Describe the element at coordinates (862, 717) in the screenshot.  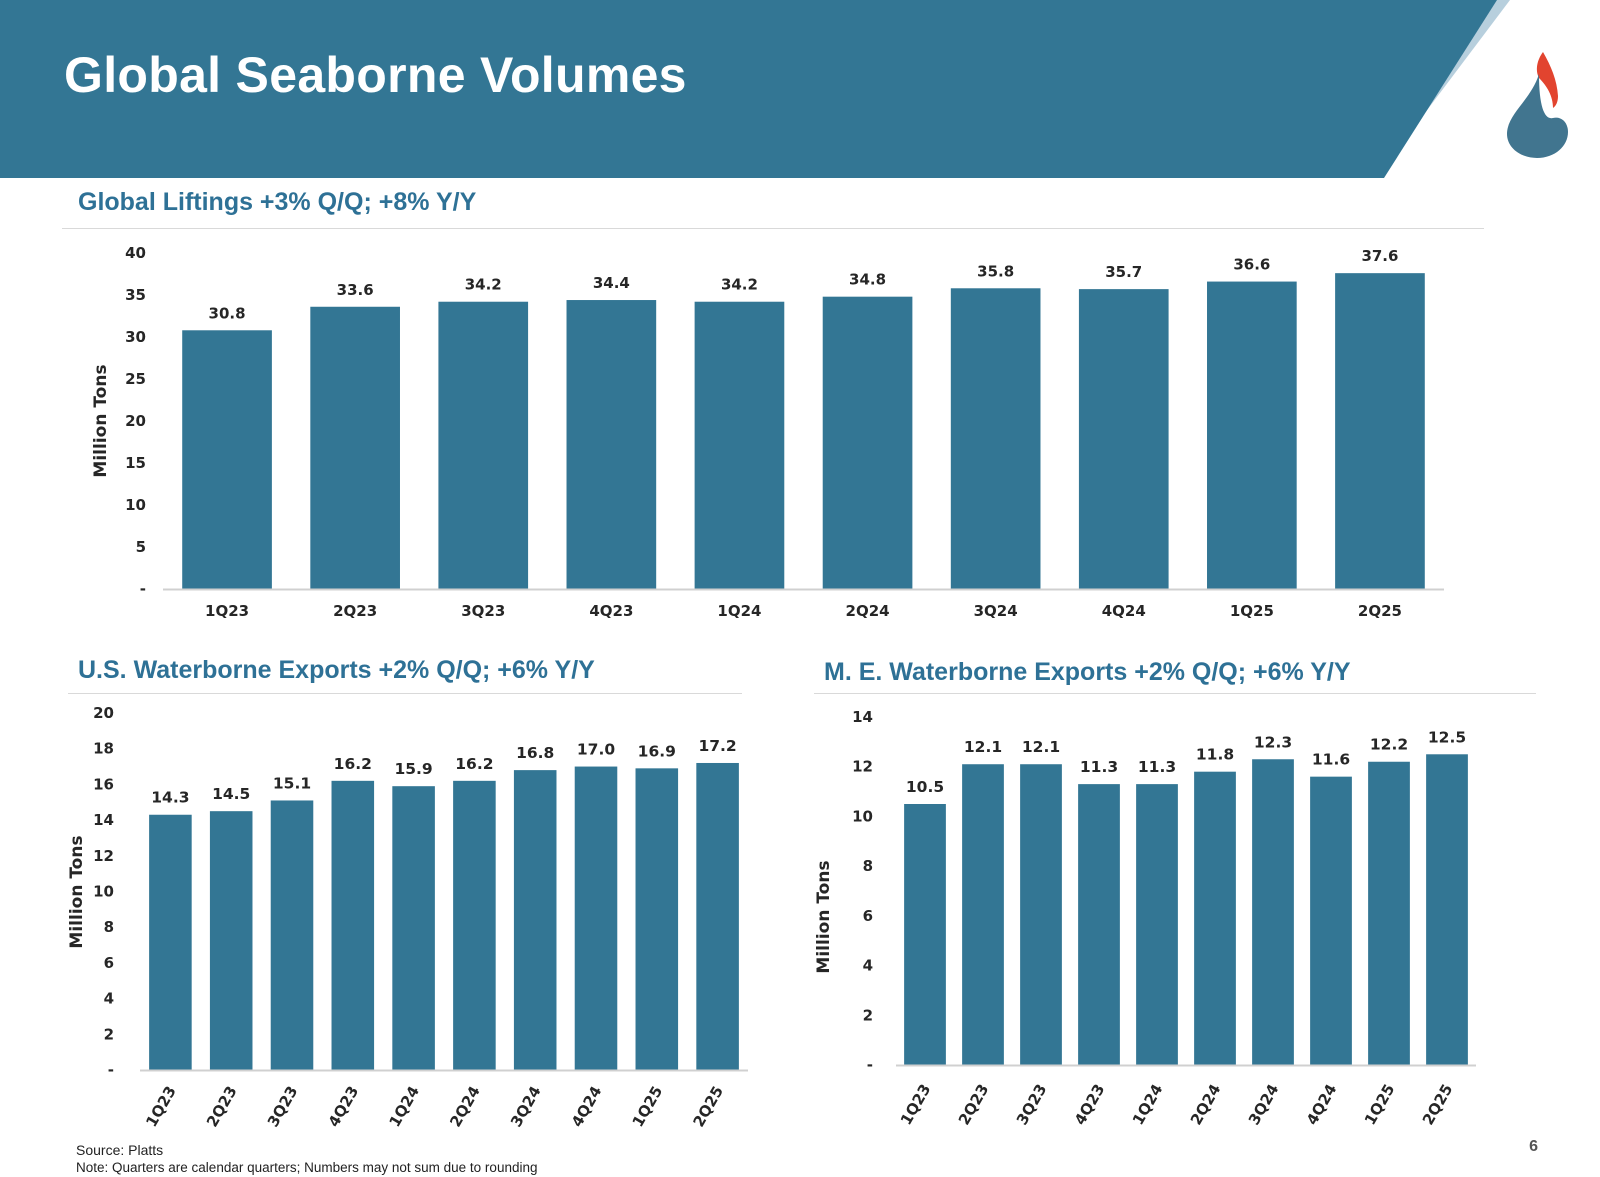
I see `y-tick-label: 14` at that location.